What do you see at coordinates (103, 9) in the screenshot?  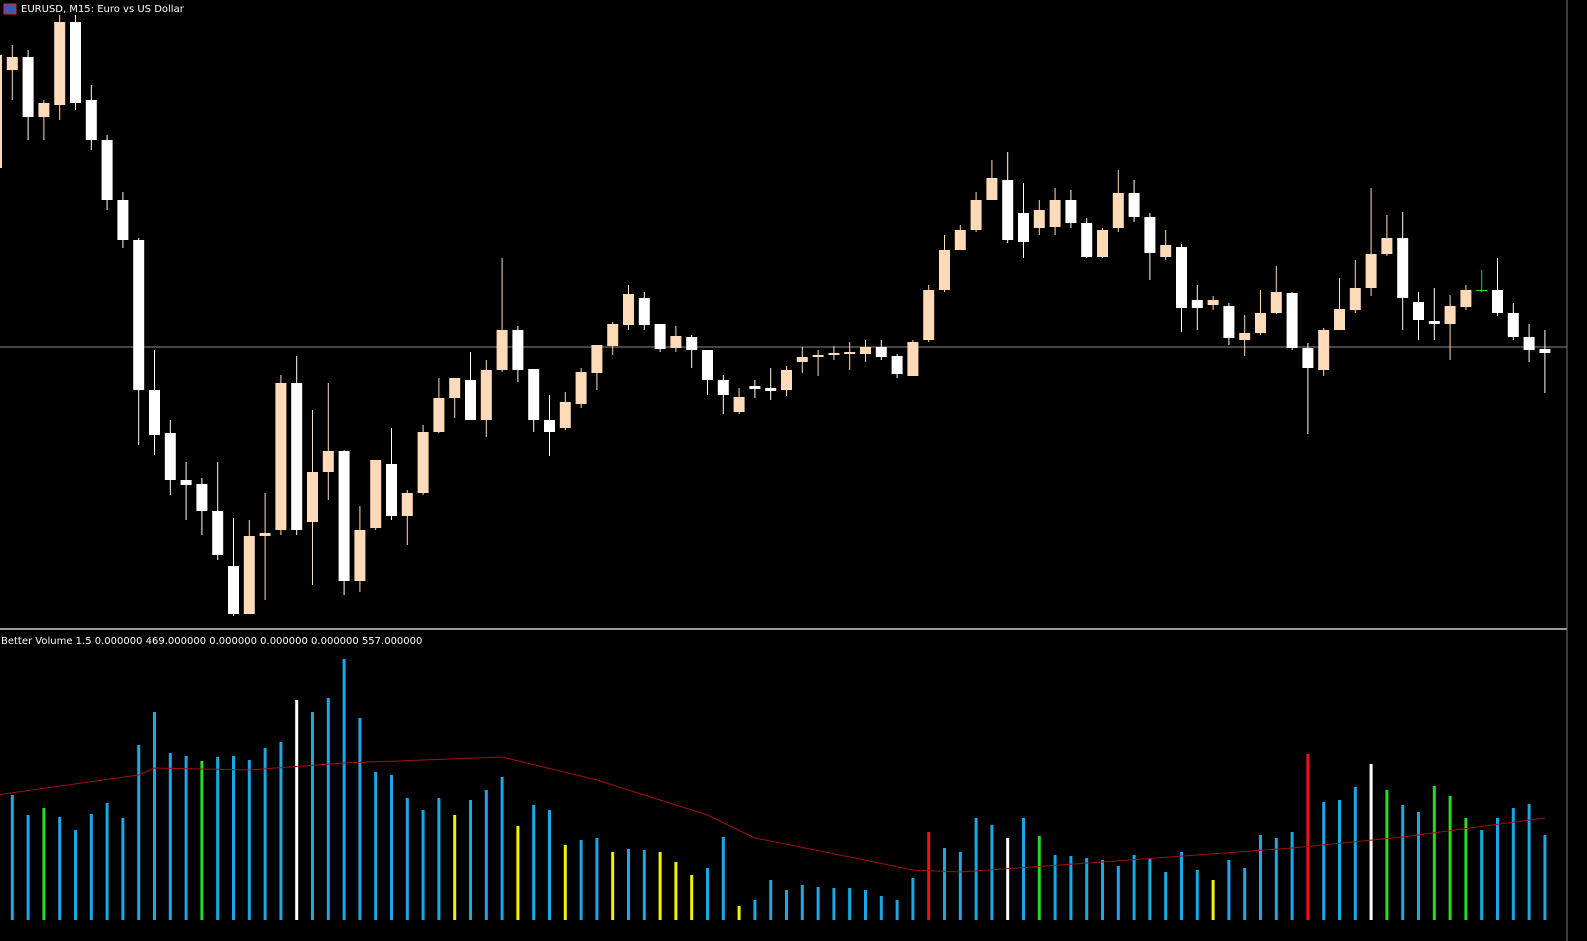 I see `chart-title: EURUSD, M15: Euro vs US Dollar` at bounding box center [103, 9].